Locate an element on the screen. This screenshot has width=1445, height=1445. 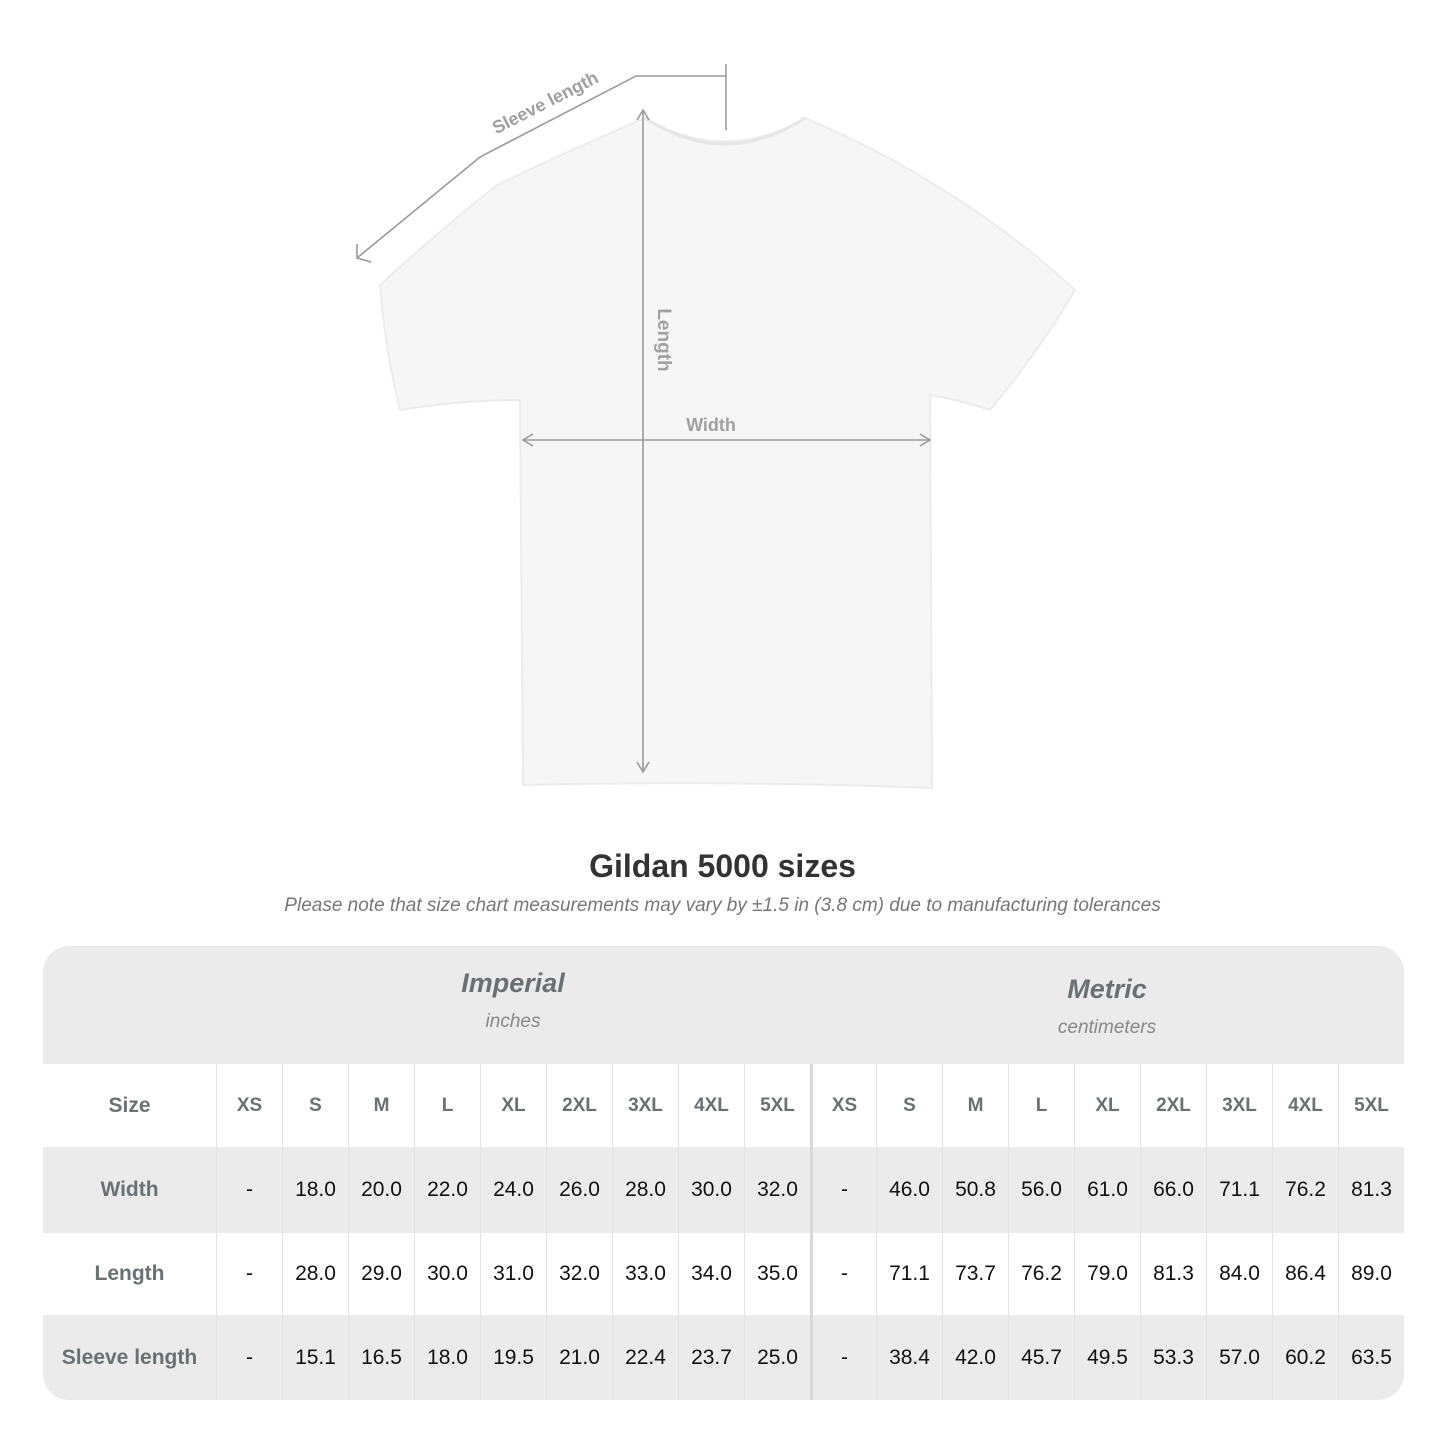
row-label: Width is located at coordinates (129, 1189).